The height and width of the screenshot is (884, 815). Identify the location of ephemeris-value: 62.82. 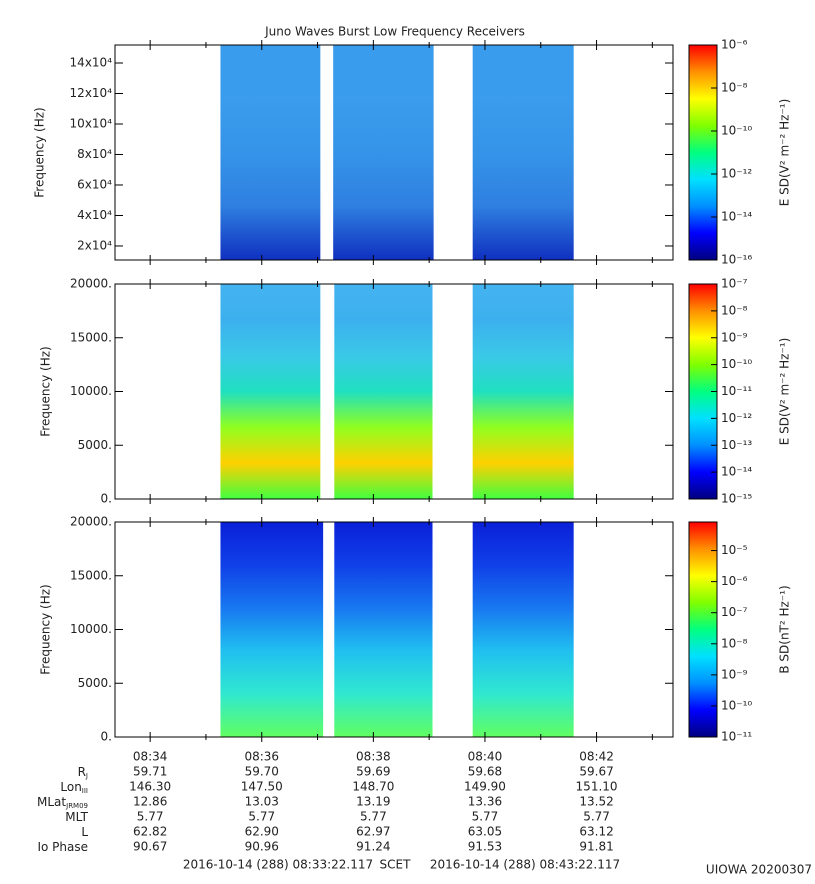
(150, 832).